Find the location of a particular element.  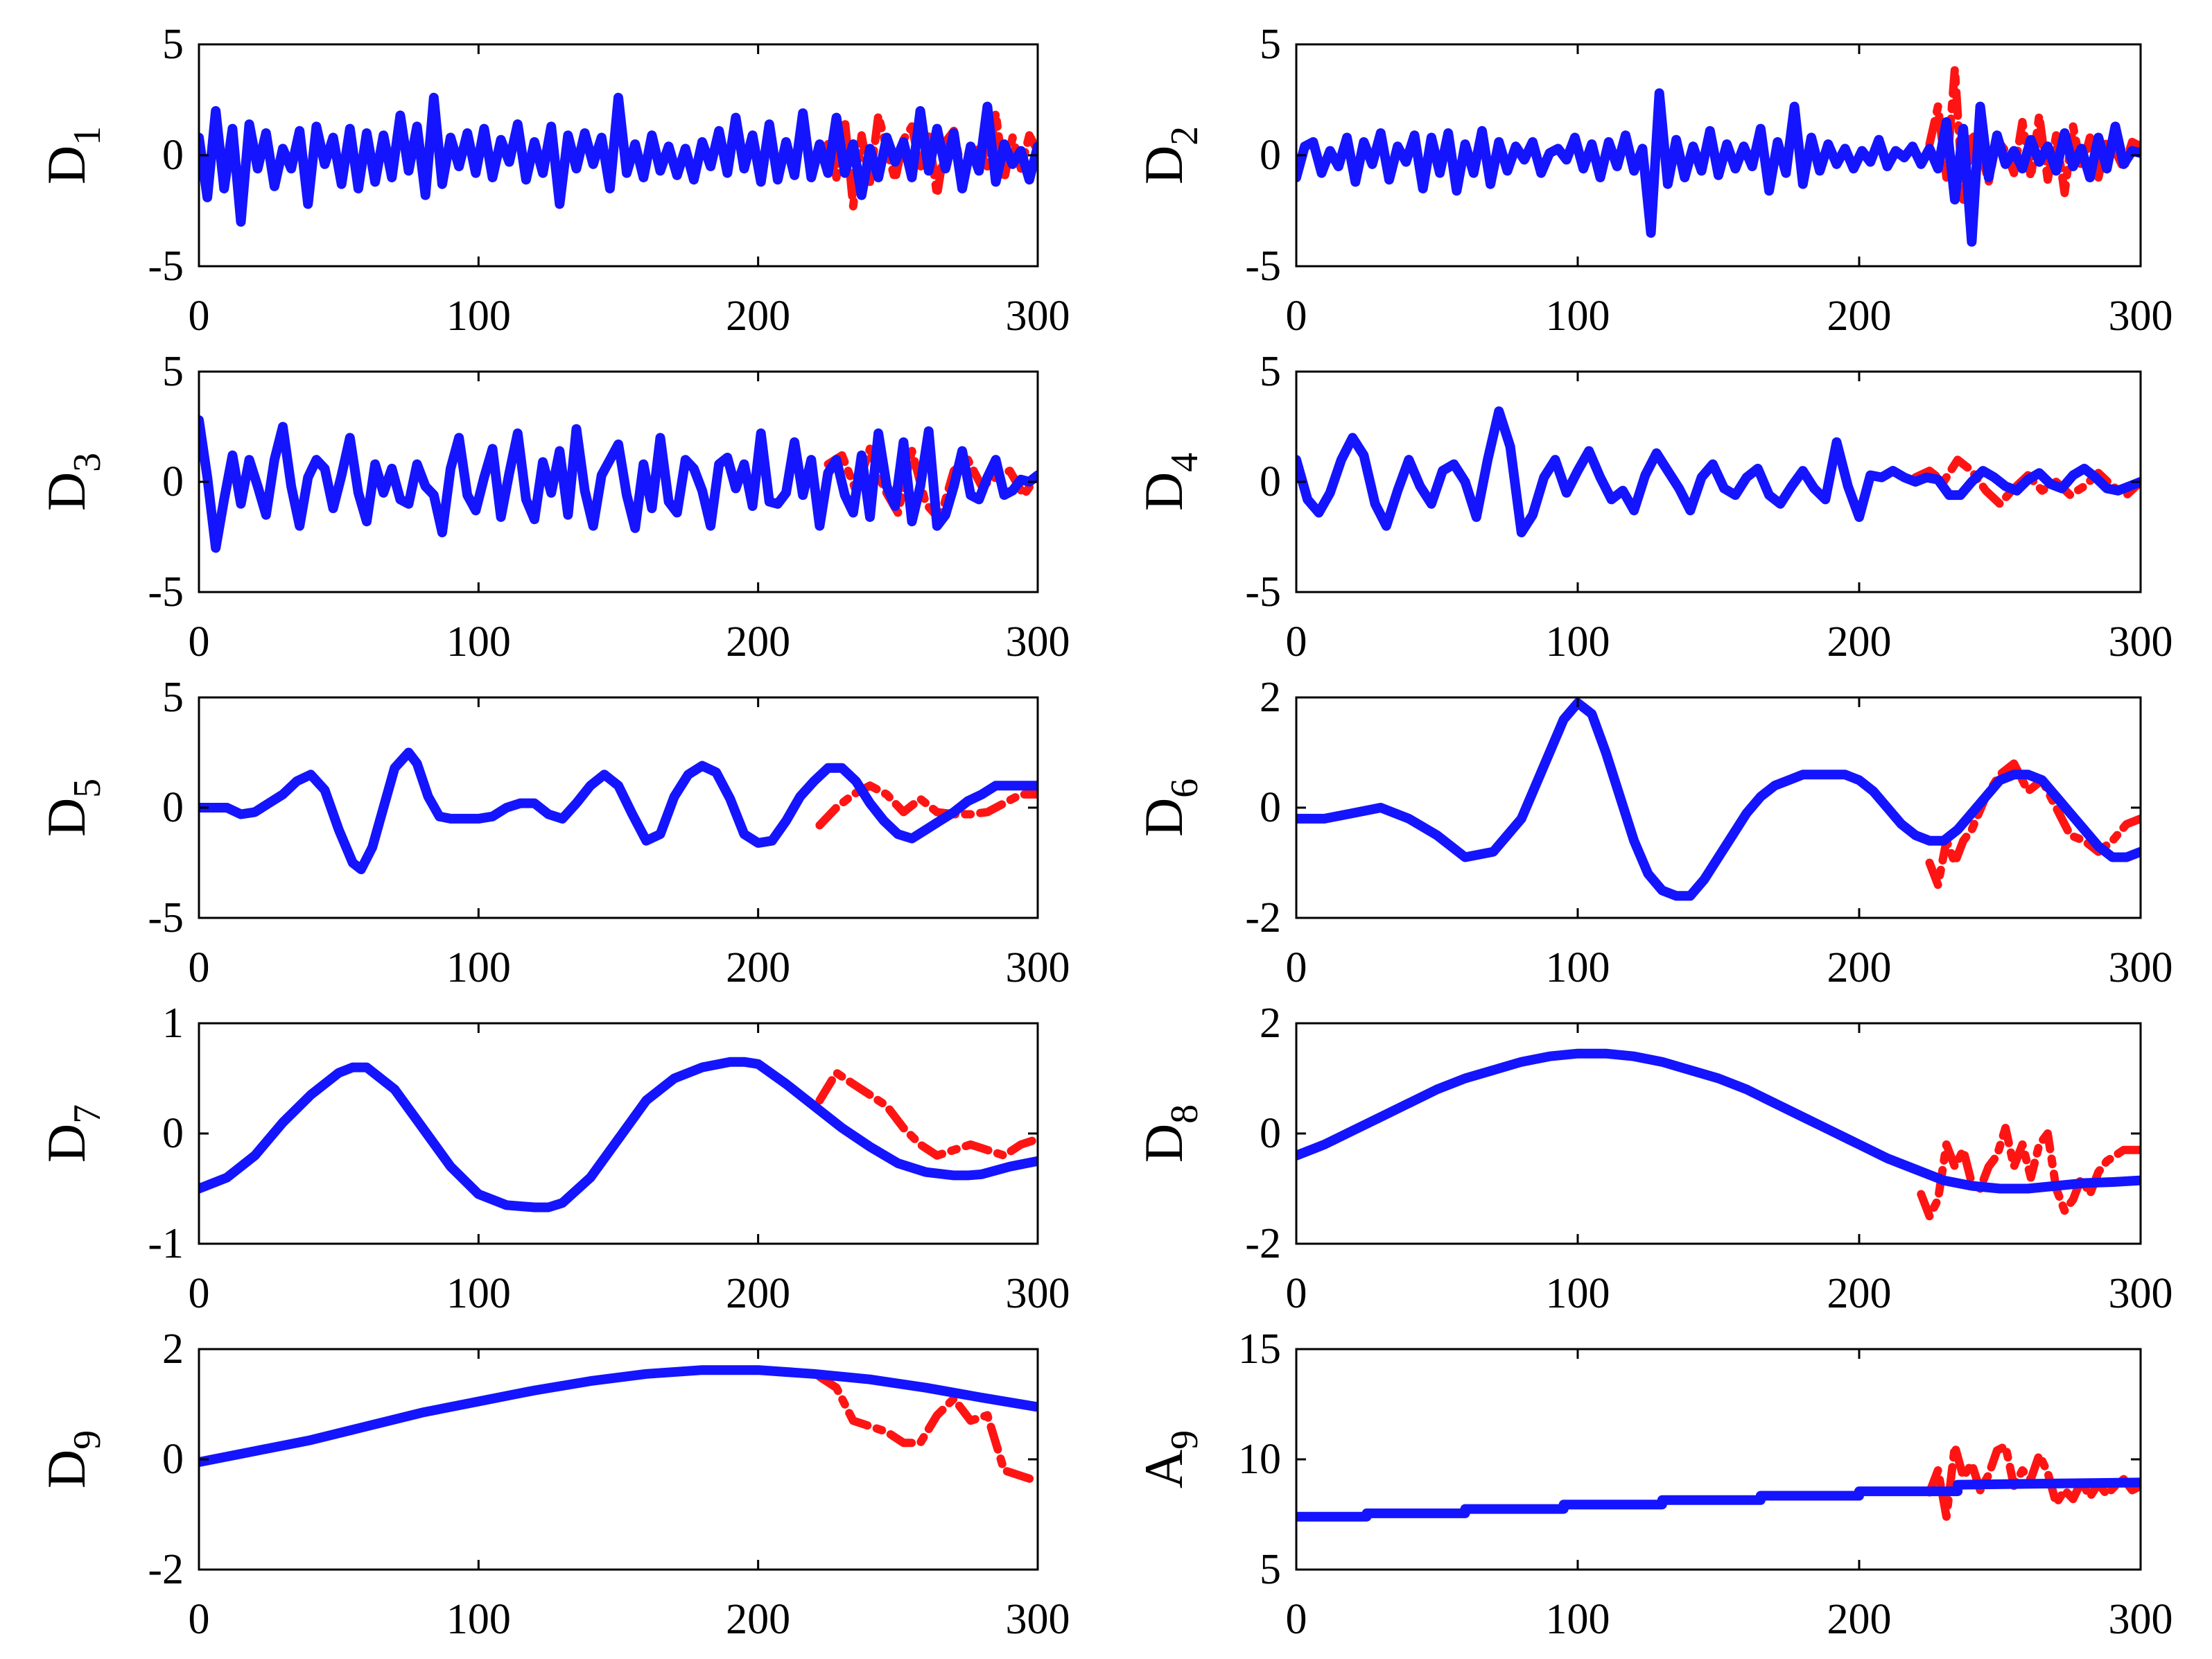

y-axis-label: D9 is located at coordinates (72, 1459).